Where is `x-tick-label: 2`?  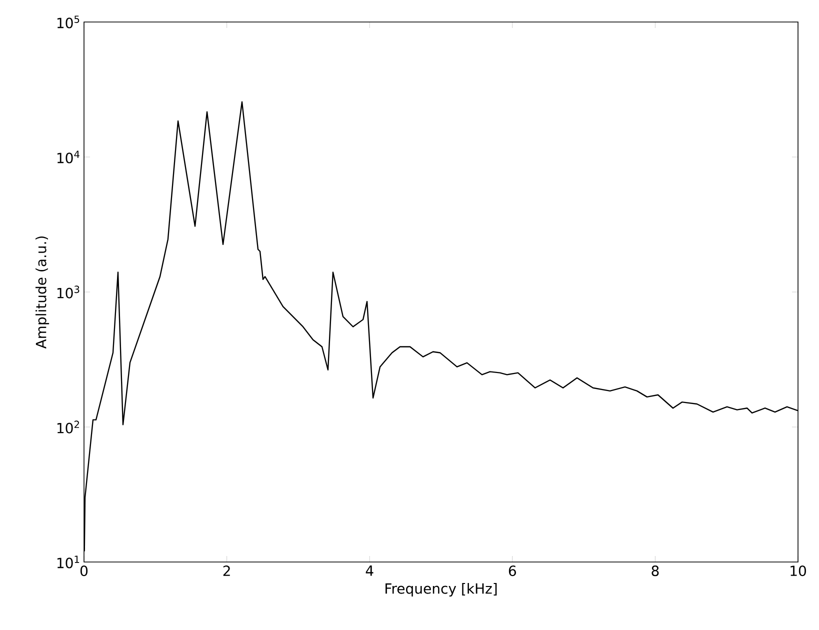 x-tick-label: 2 is located at coordinates (226, 571).